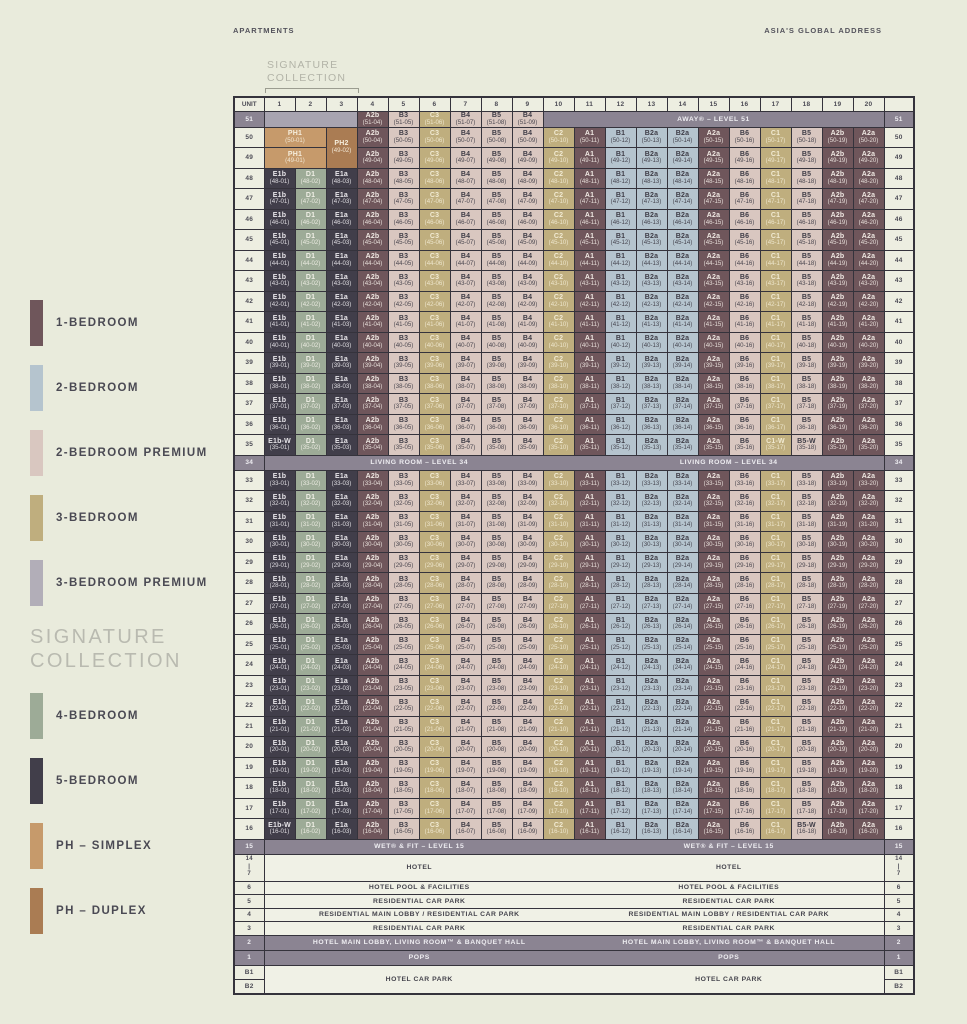 The height and width of the screenshot is (1024, 967). I want to click on unit-type: C3, so click(434, 497).